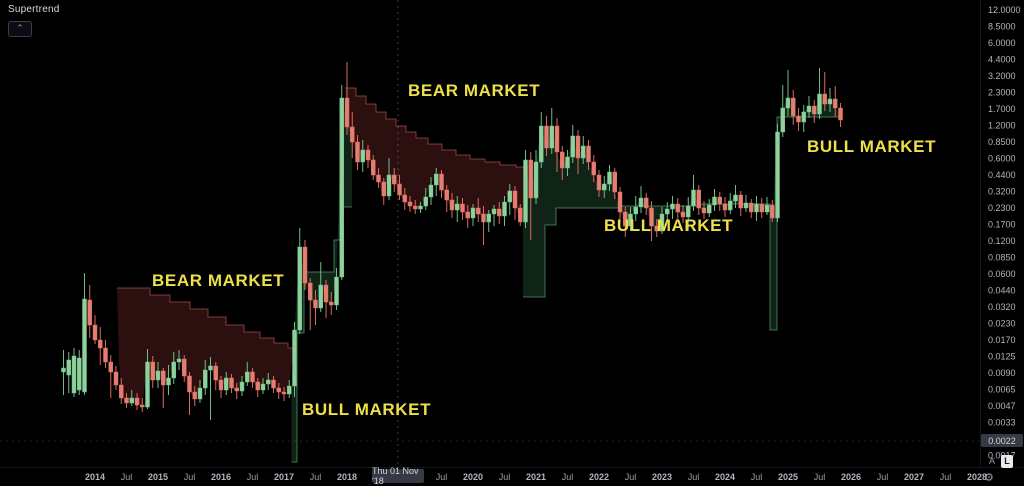 The image size is (1024, 486). I want to click on log-scale-button: L, so click(1007, 461).